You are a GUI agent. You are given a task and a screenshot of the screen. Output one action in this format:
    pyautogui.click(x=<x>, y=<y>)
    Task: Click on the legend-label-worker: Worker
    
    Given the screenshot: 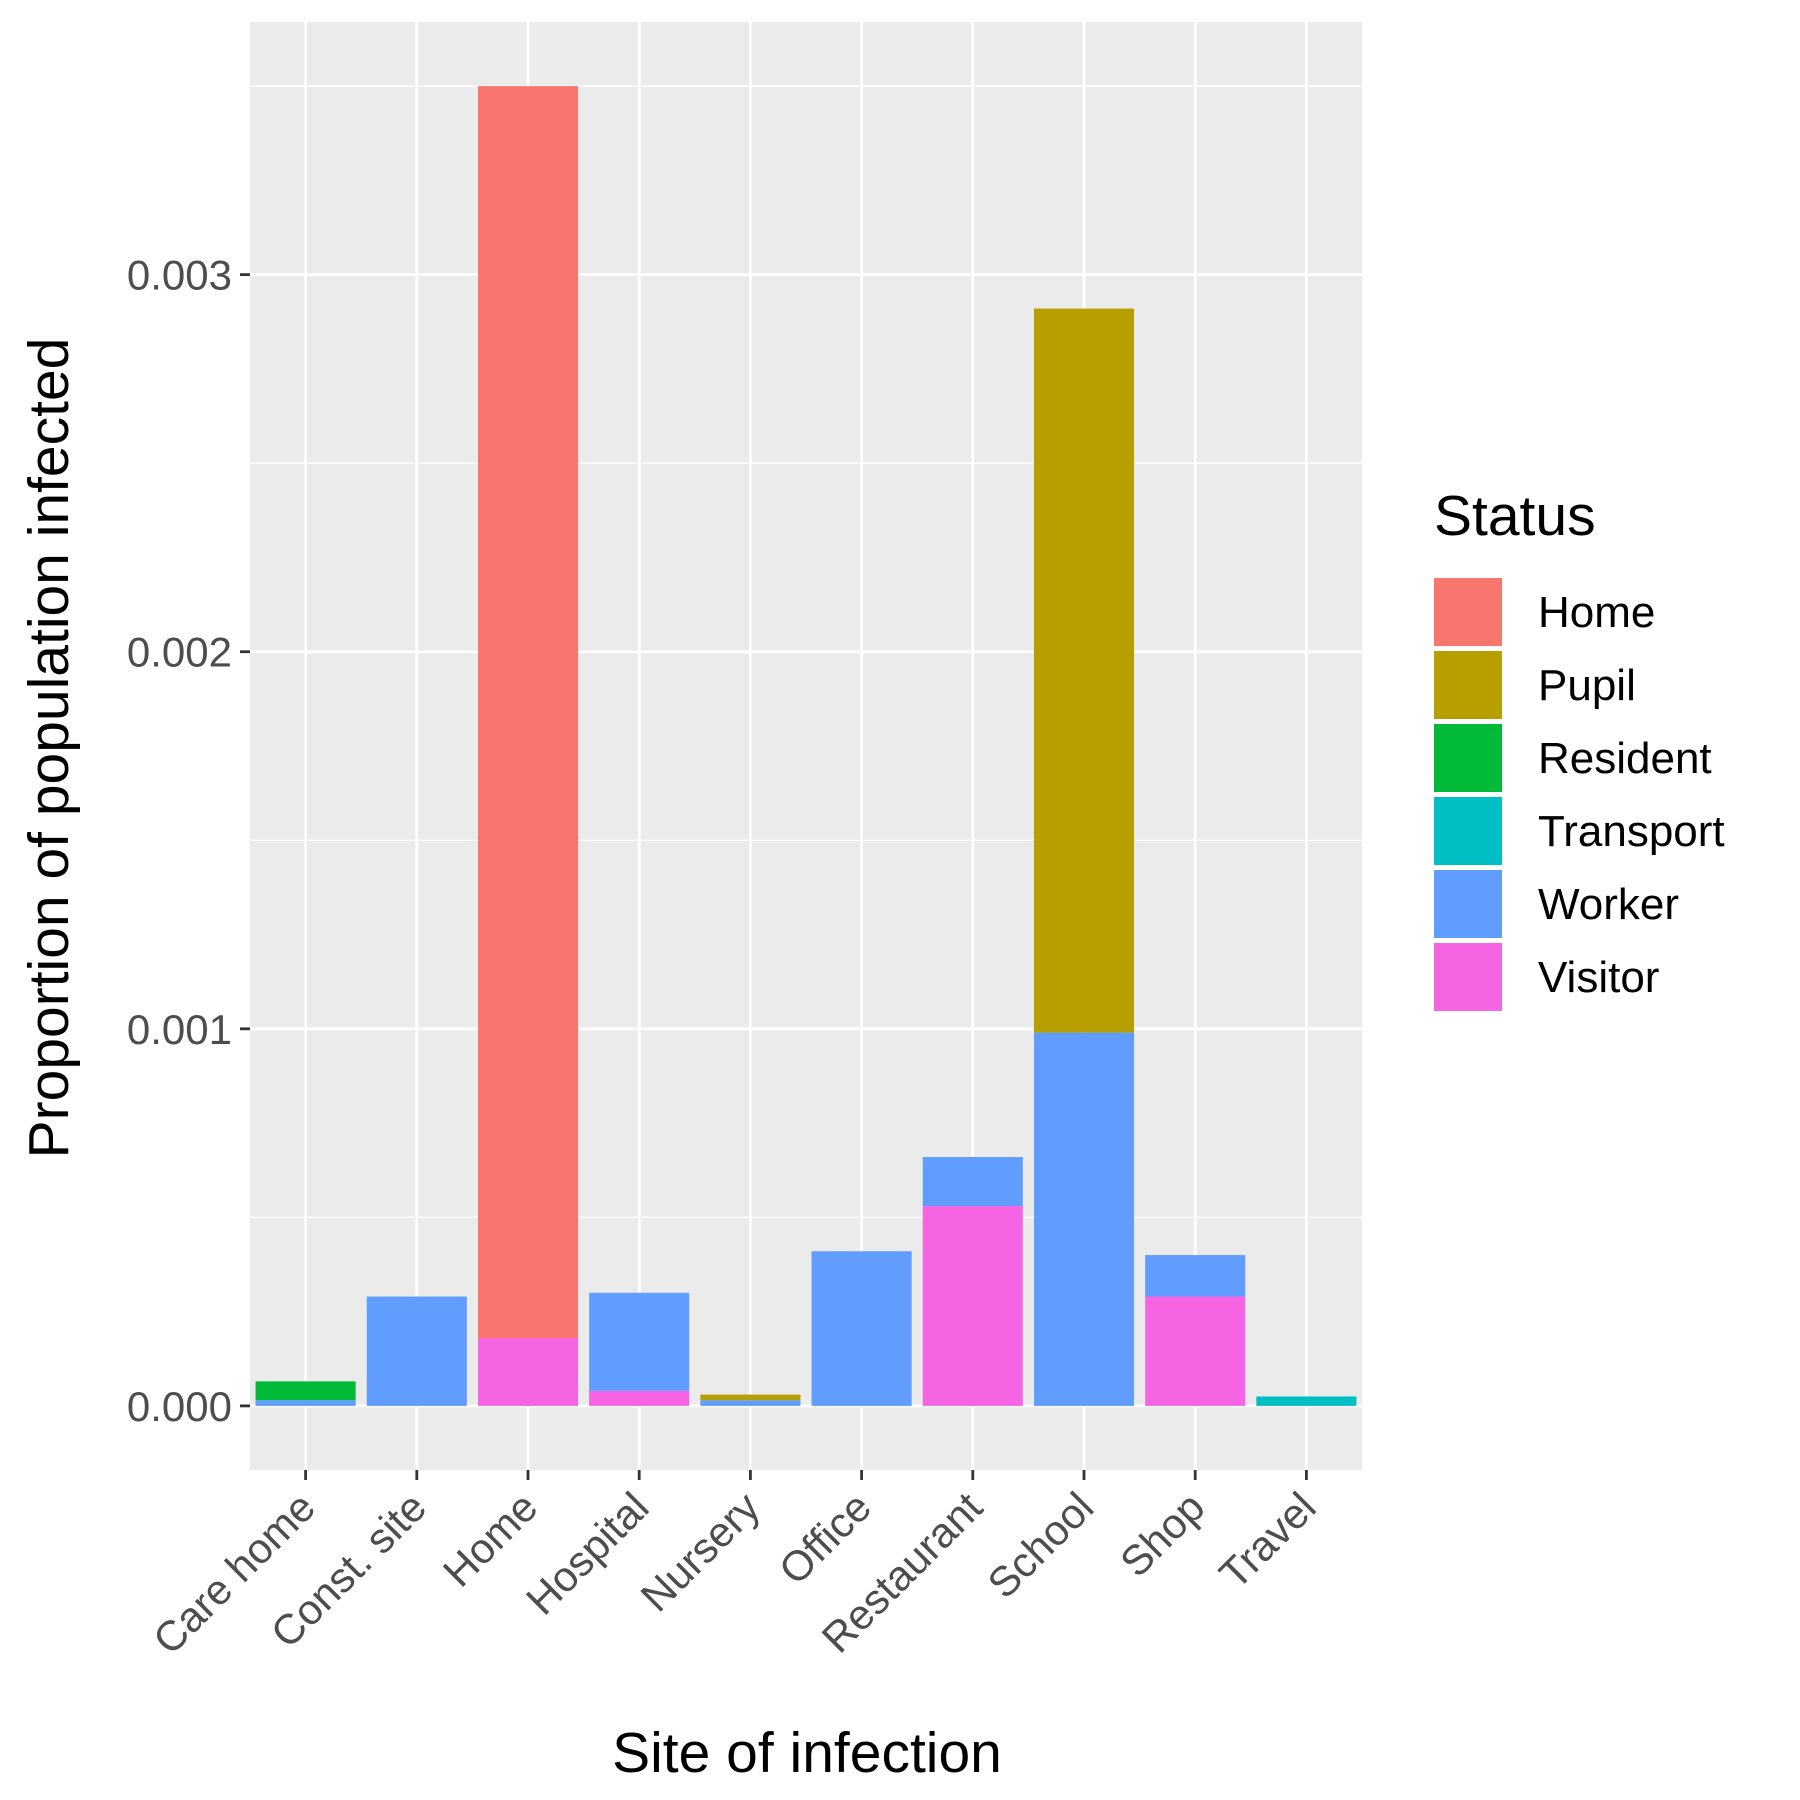 What is the action you would take?
    pyautogui.click(x=1608, y=904)
    